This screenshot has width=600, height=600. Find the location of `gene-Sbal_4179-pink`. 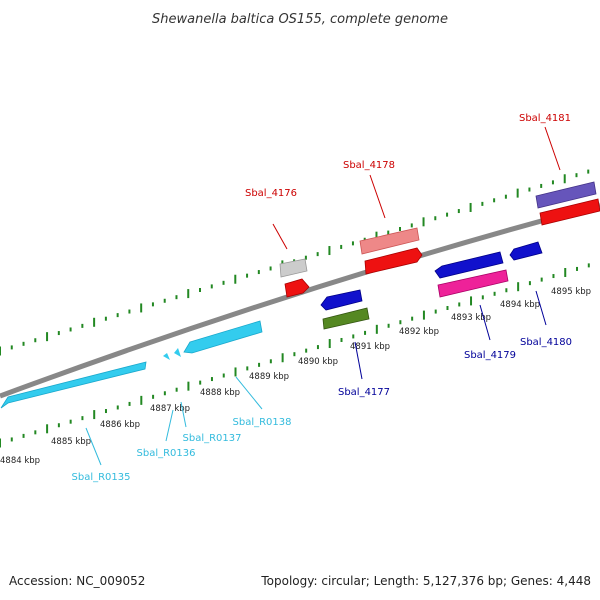

gene-Sbal_4179-pink is located at coordinates (473, 283).